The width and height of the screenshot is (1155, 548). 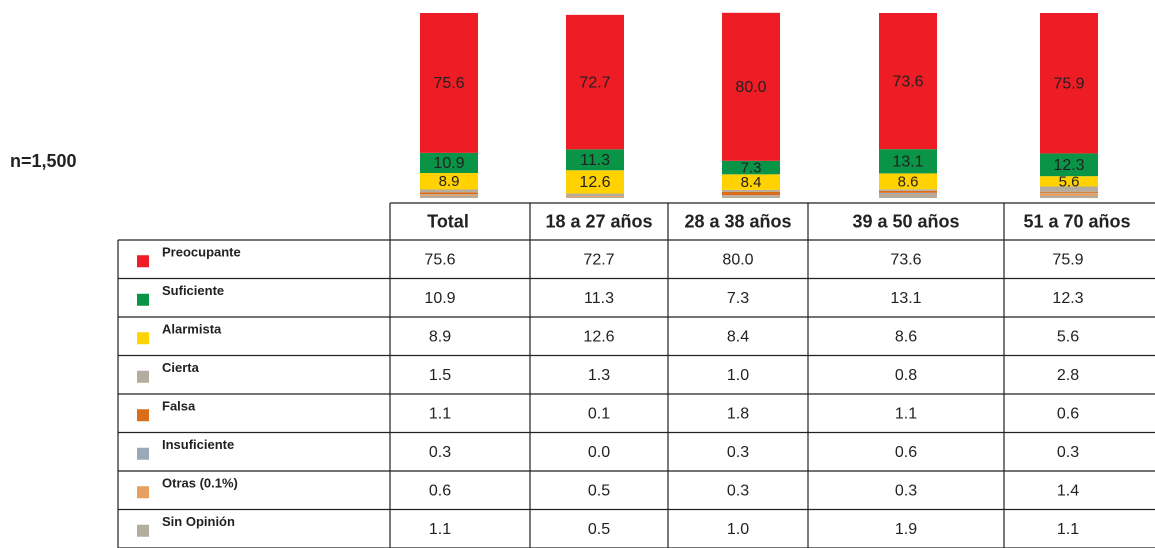 What do you see at coordinates (448, 221) in the screenshot?
I see `column-header: Total` at bounding box center [448, 221].